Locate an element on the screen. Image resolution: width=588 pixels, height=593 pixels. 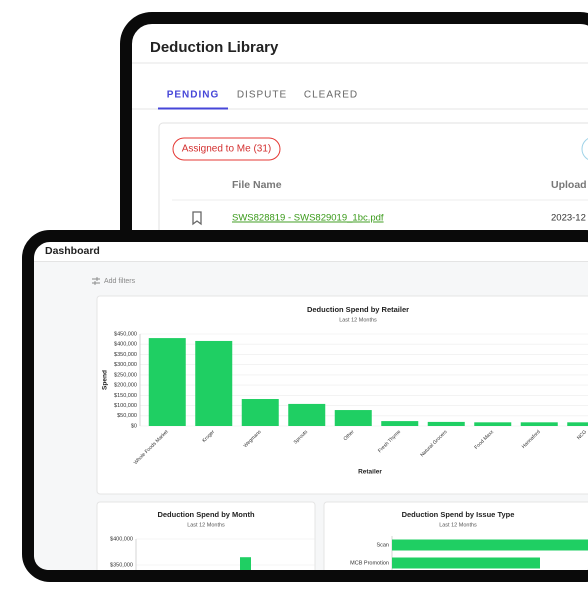
column-header: File Name is located at coordinates (257, 185).